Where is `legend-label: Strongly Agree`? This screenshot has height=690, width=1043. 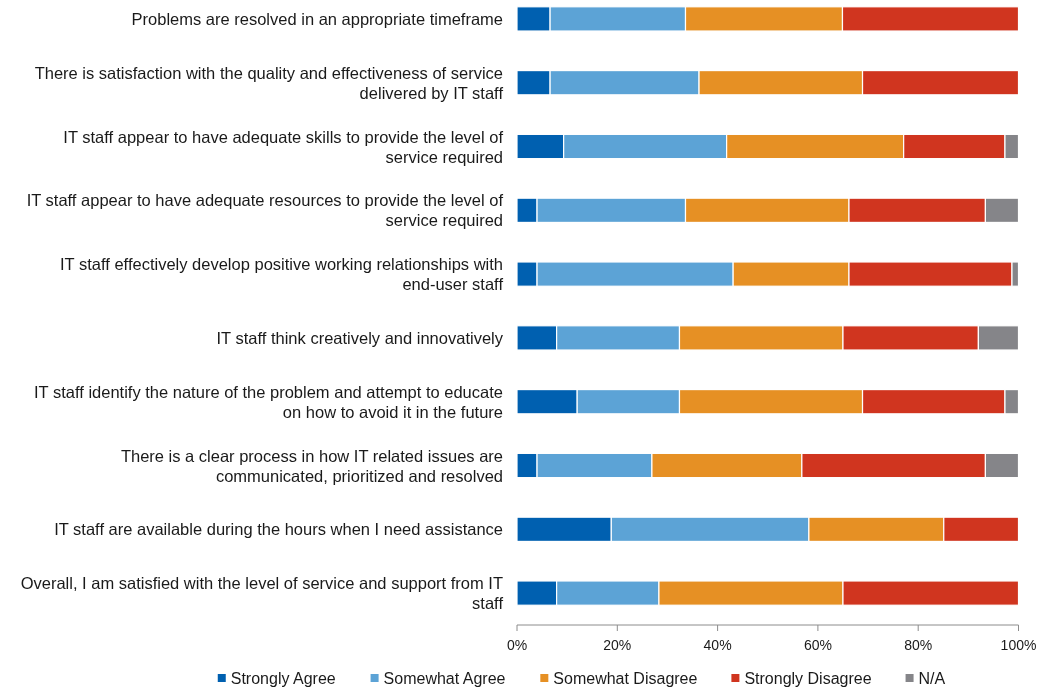
legend-label: Strongly Agree is located at coordinates (283, 678).